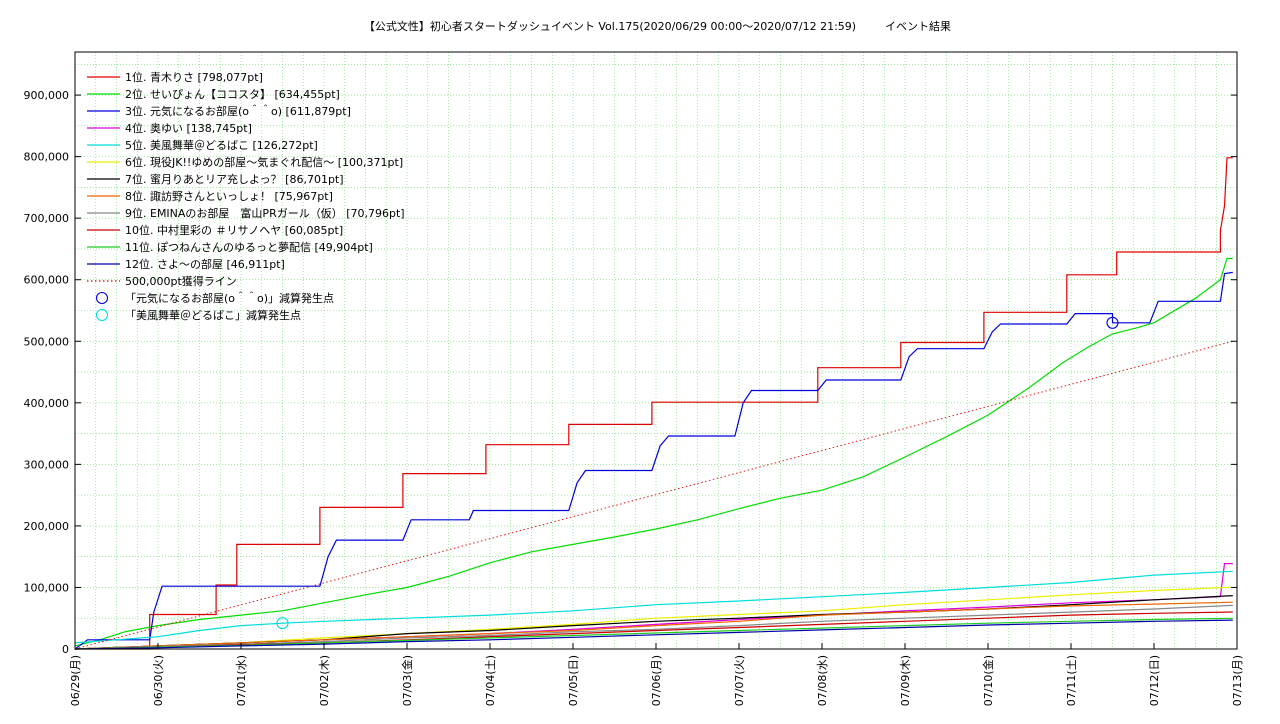 This screenshot has height=724, width=1280. Describe the element at coordinates (47, 341) in the screenshot. I see `y-tick-label: 500,000` at that location.